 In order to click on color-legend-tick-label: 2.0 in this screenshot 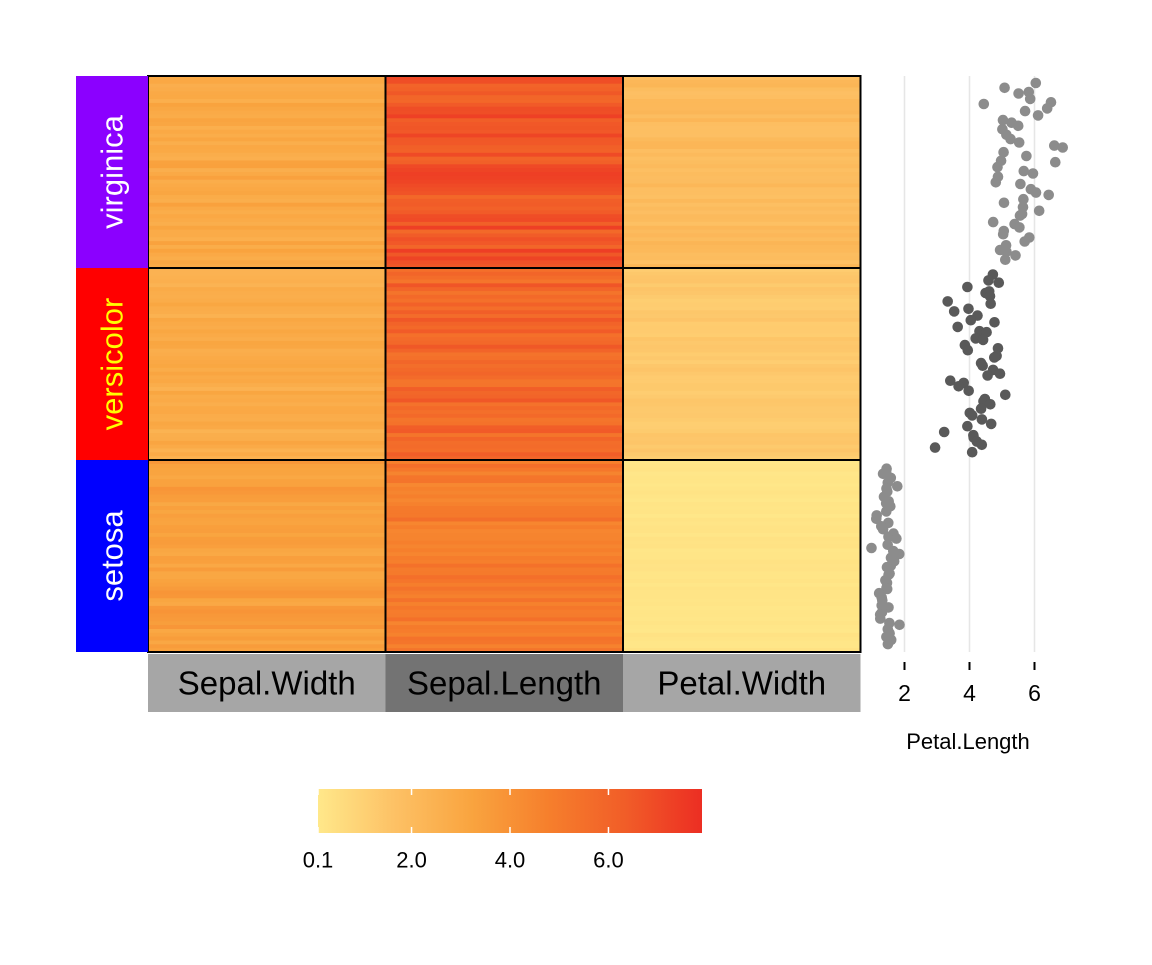, I will do `click(411, 860)`.